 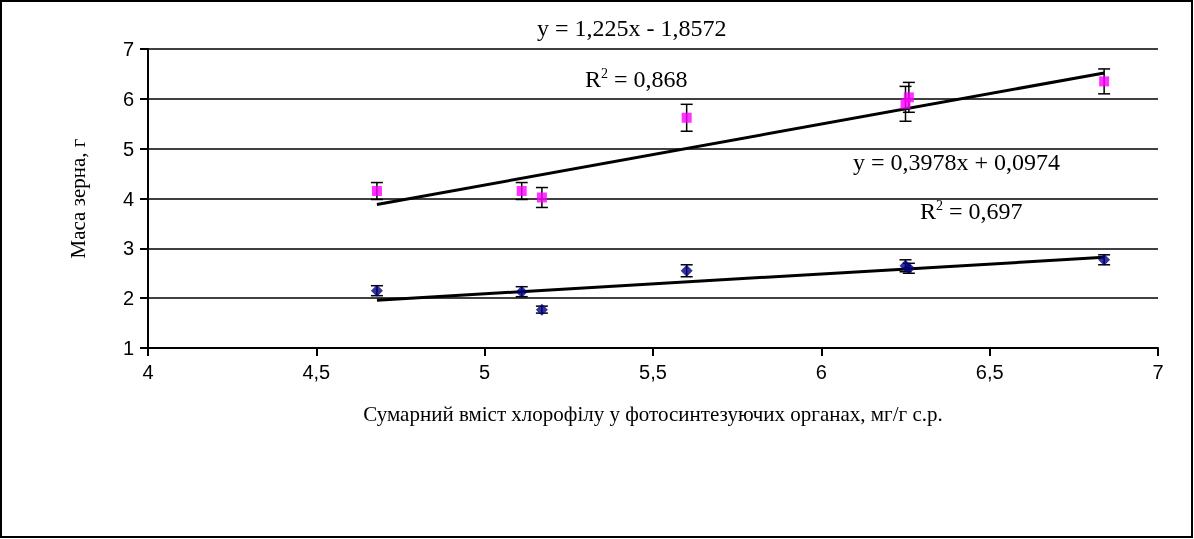 I want to click on y-tick-label: 5, so click(x=128, y=148).